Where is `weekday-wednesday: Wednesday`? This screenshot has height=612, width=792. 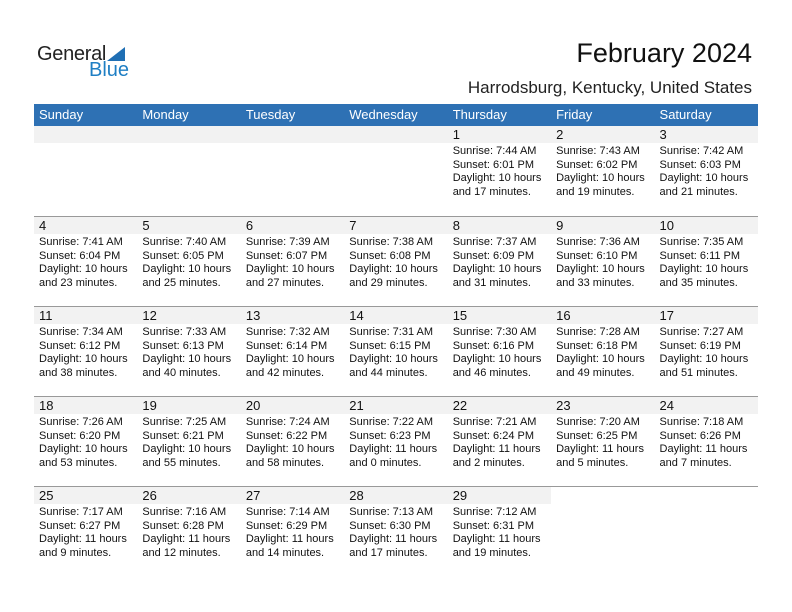
weekday-wednesday: Wednesday is located at coordinates (383, 114).